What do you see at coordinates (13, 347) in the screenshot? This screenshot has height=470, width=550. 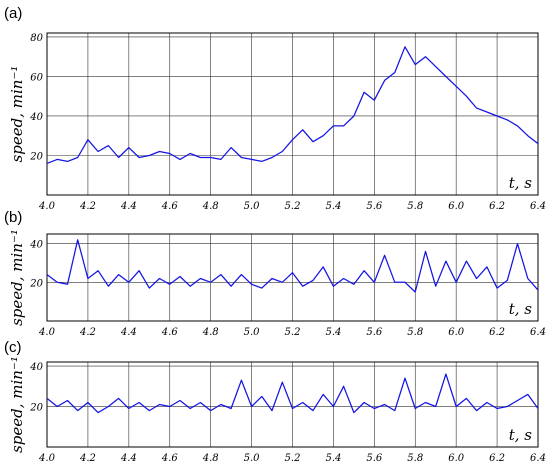 I see `panel-label: (c)` at bounding box center [13, 347].